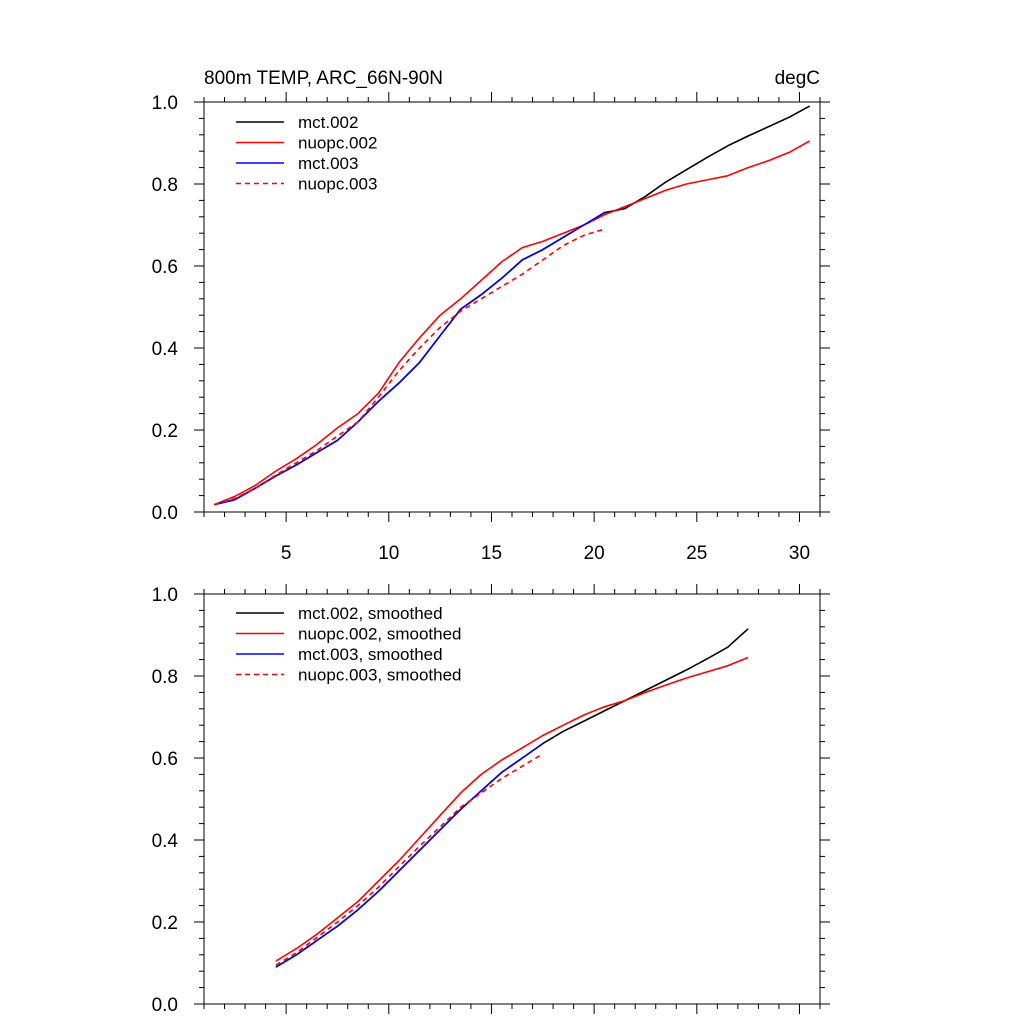  What do you see at coordinates (380, 634) in the screenshot?
I see `legend-label: nuopc.002, smoothed` at bounding box center [380, 634].